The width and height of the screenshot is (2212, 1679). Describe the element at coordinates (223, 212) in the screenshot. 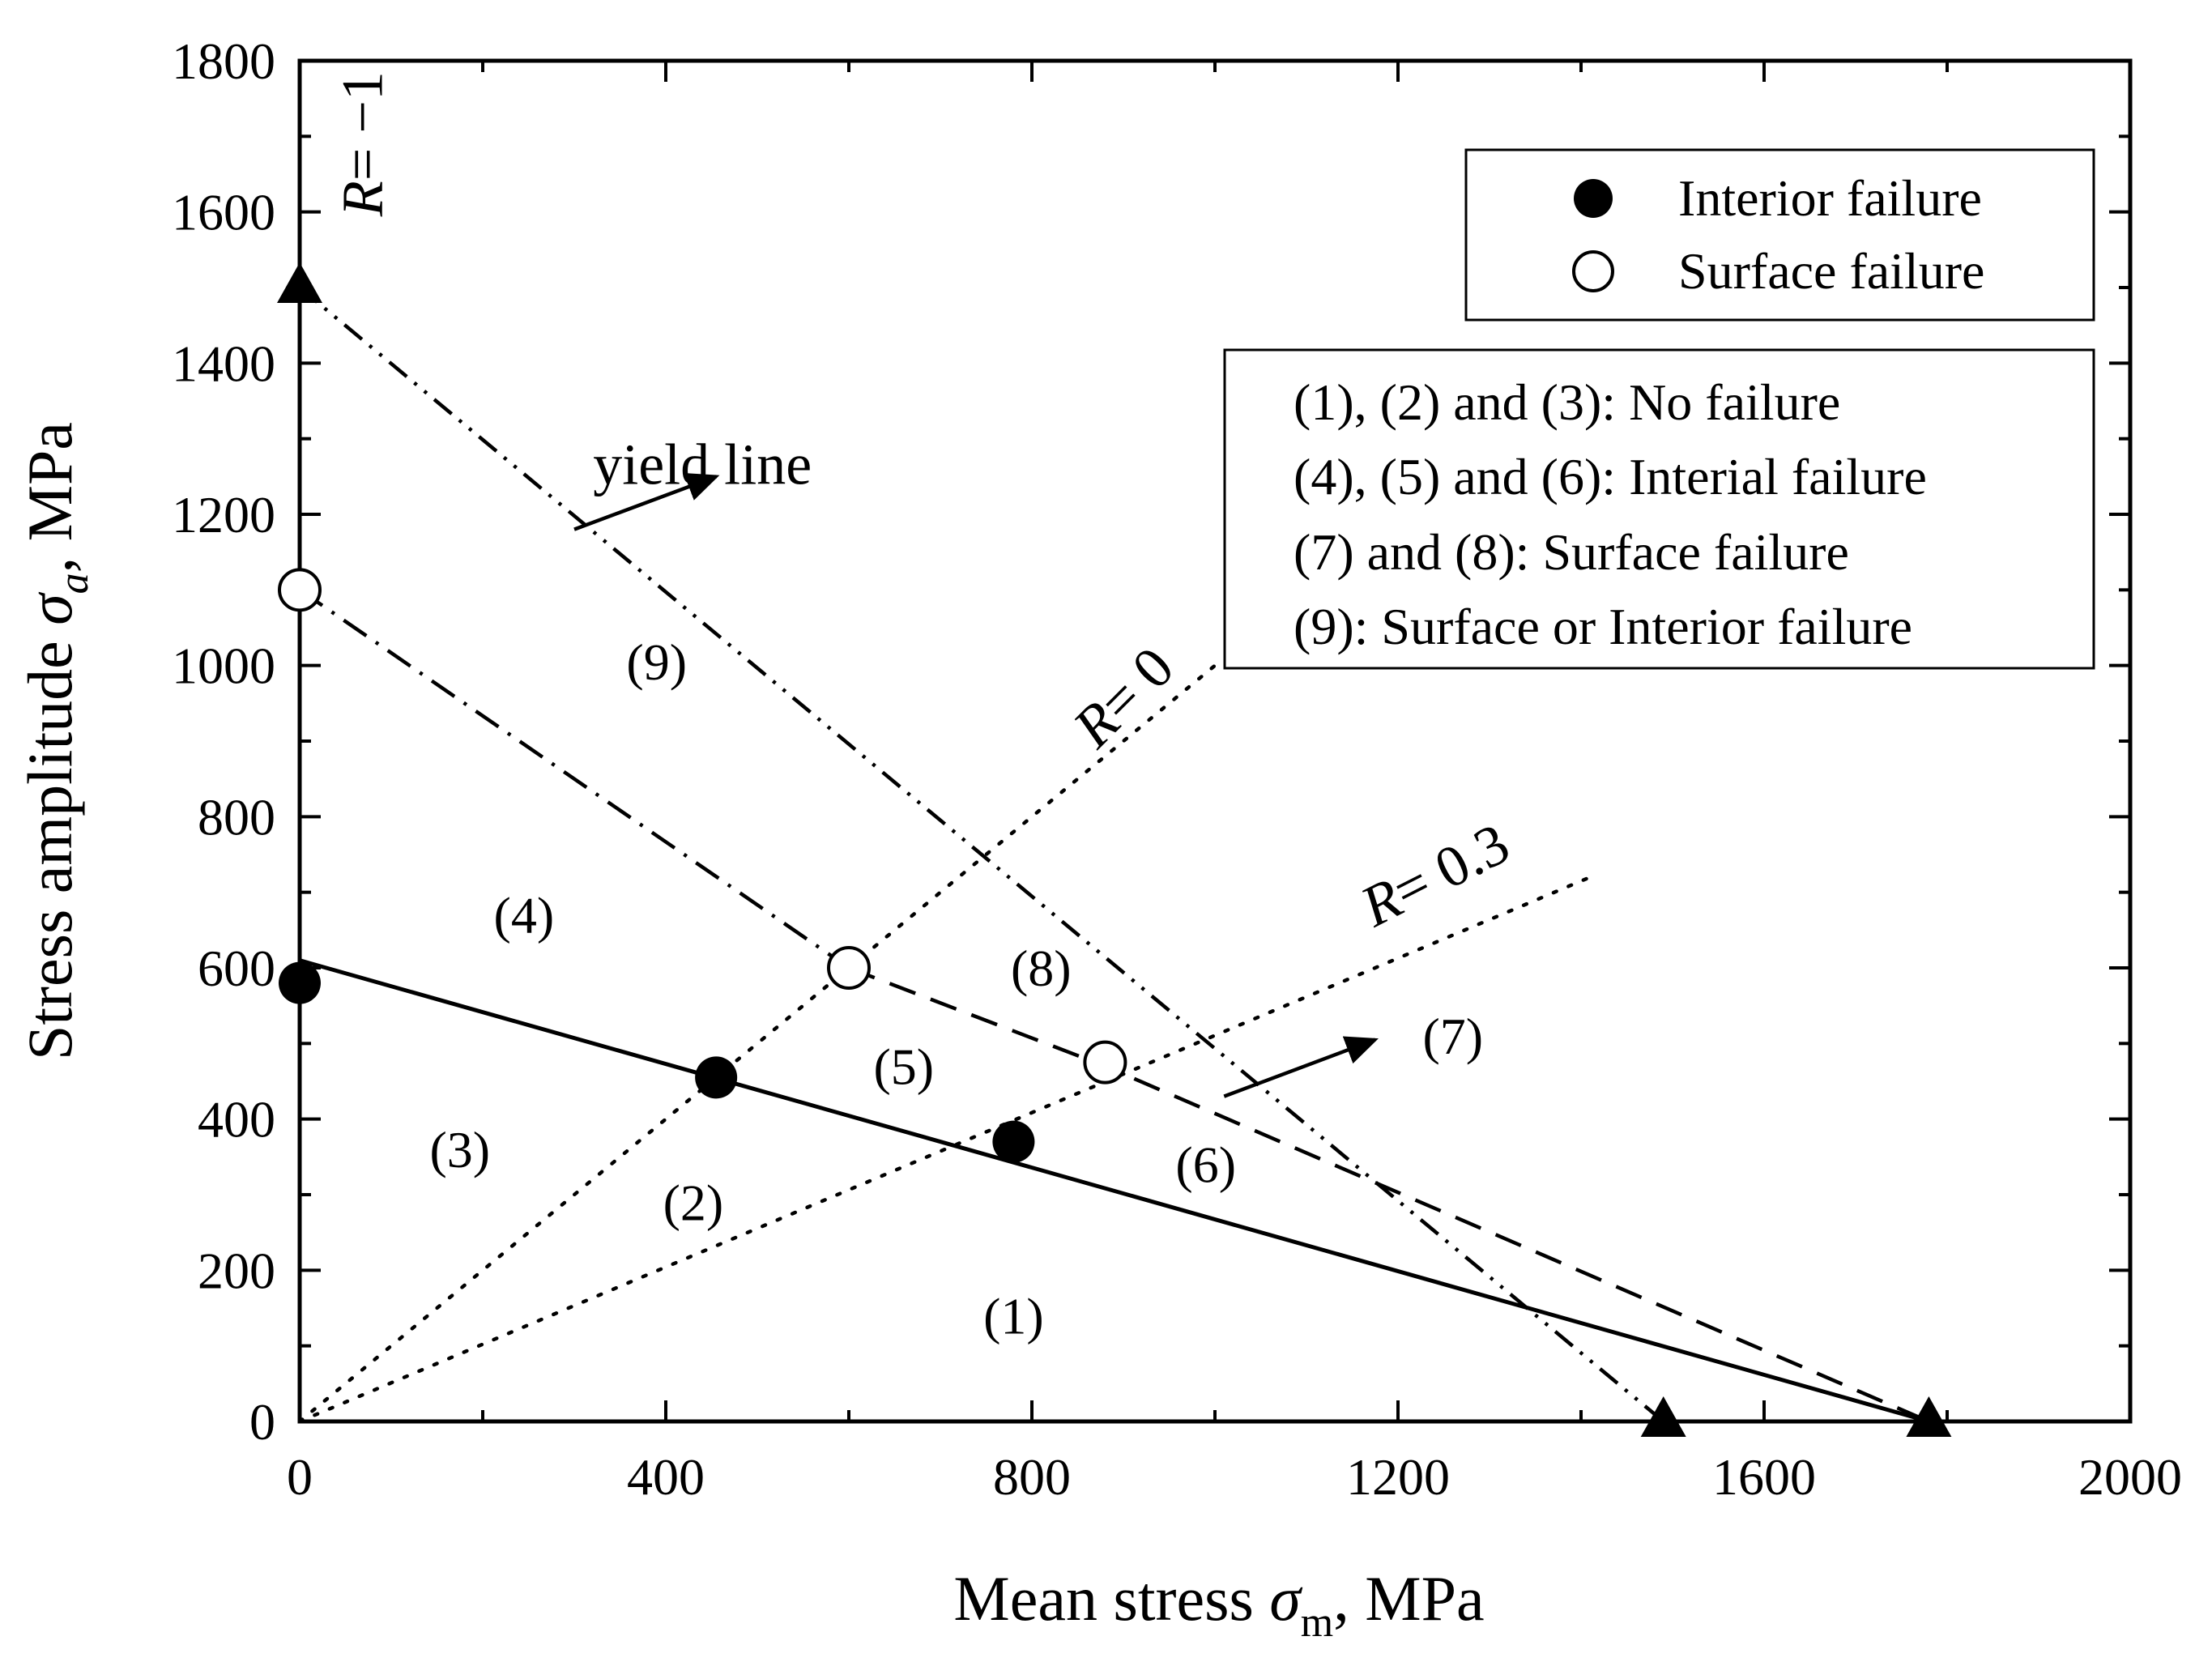

I see `y-tick-label: 1600` at that location.